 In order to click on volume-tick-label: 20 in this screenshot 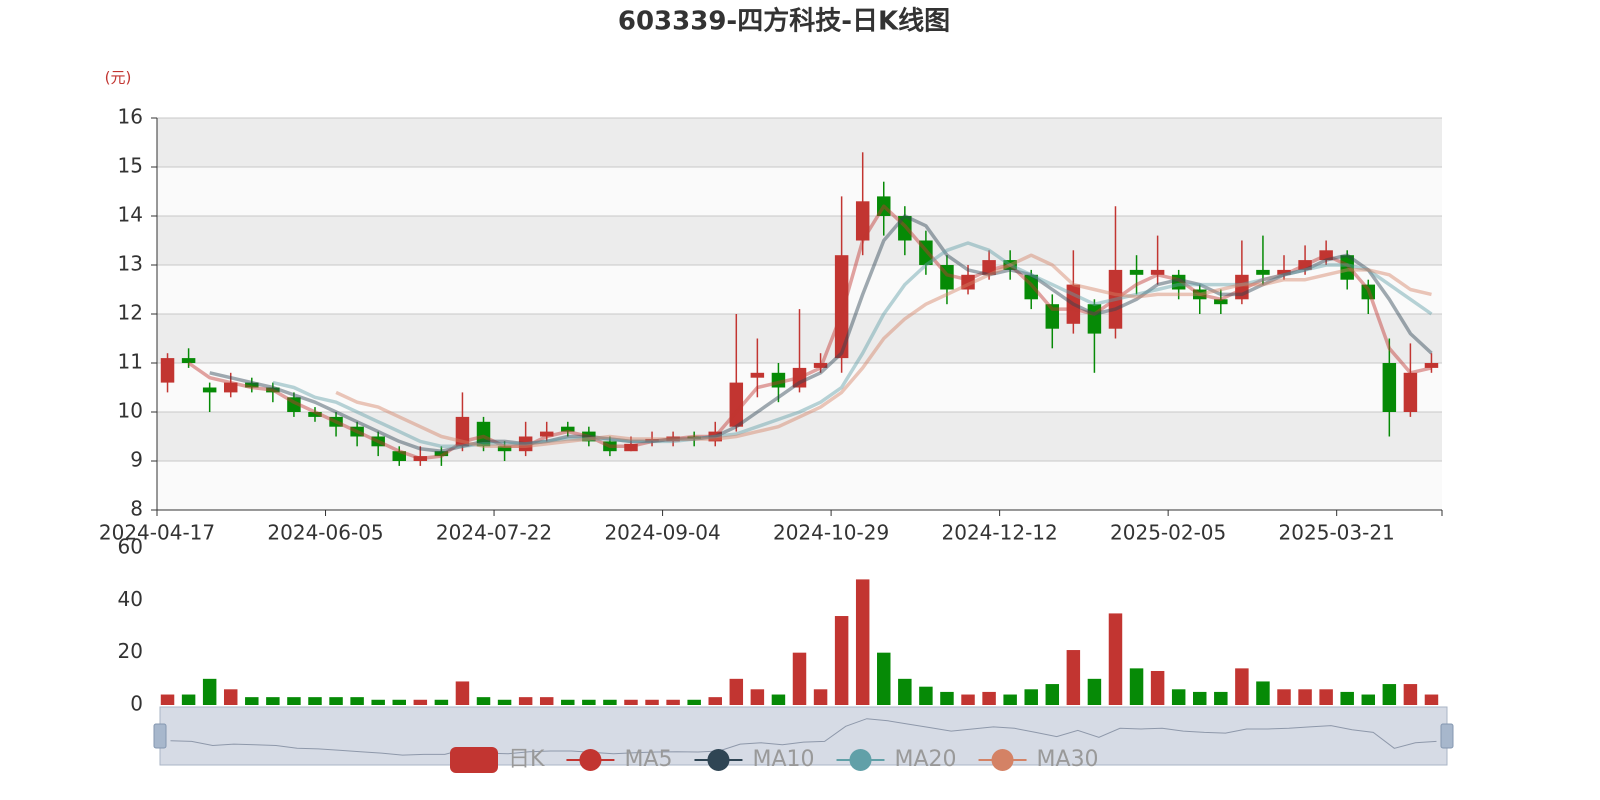, I will do `click(130, 651)`.